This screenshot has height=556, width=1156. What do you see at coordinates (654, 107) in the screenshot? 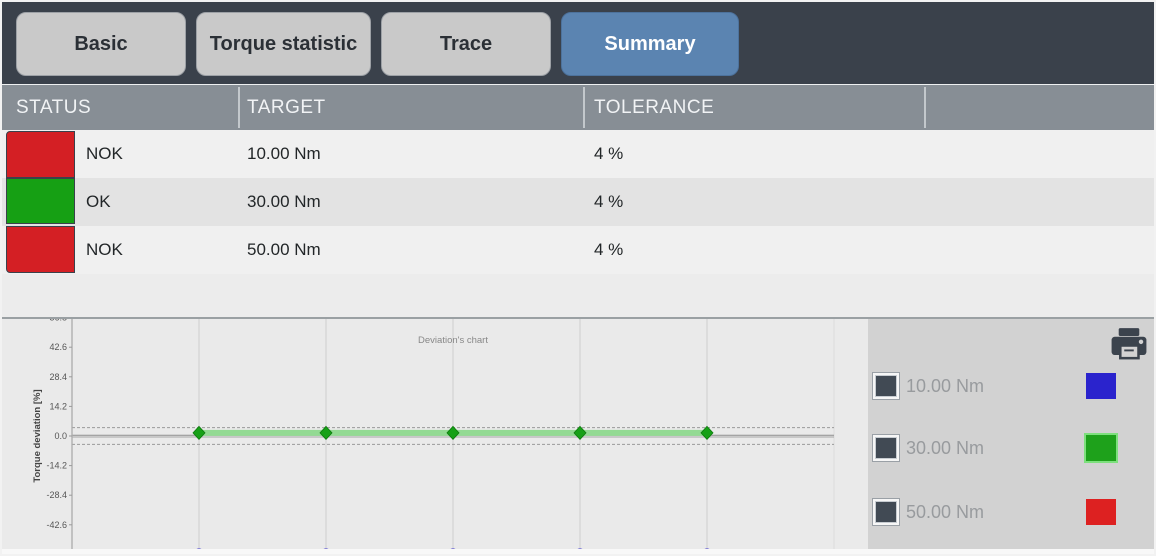
I see `column-header-tolerance: TOLERANCE` at bounding box center [654, 107].